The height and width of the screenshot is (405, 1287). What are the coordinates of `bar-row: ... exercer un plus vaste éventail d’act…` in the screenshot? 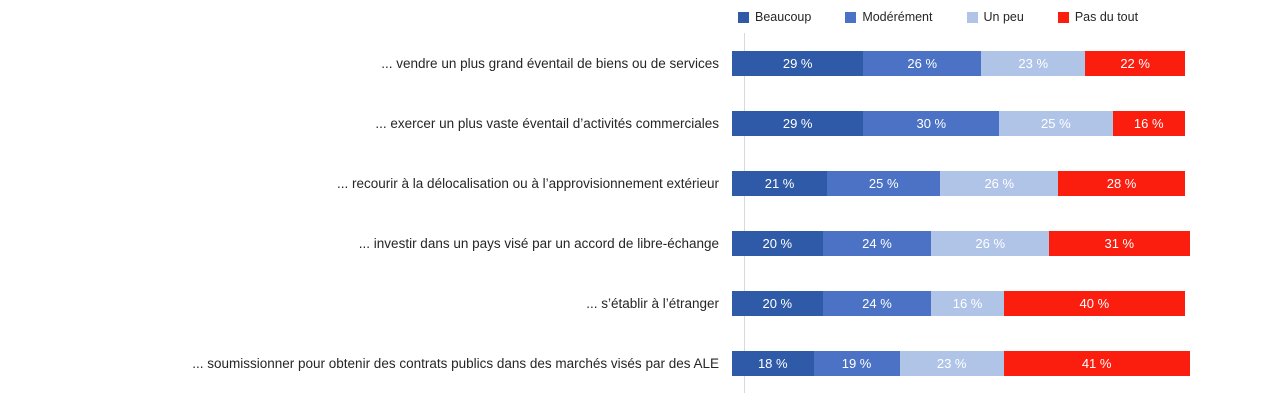 It's located at (643, 123).